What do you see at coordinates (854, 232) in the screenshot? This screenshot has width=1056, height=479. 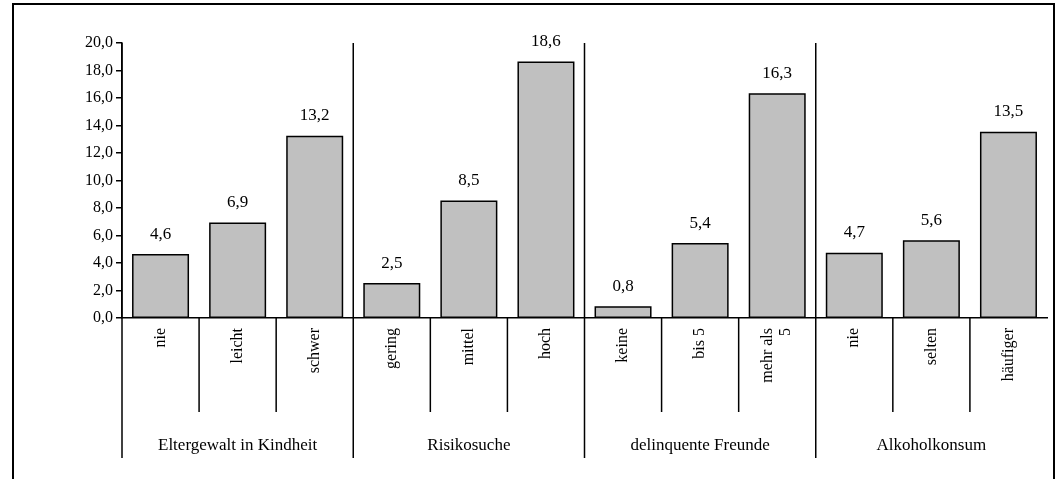 I see `data-label: 4,7` at bounding box center [854, 232].